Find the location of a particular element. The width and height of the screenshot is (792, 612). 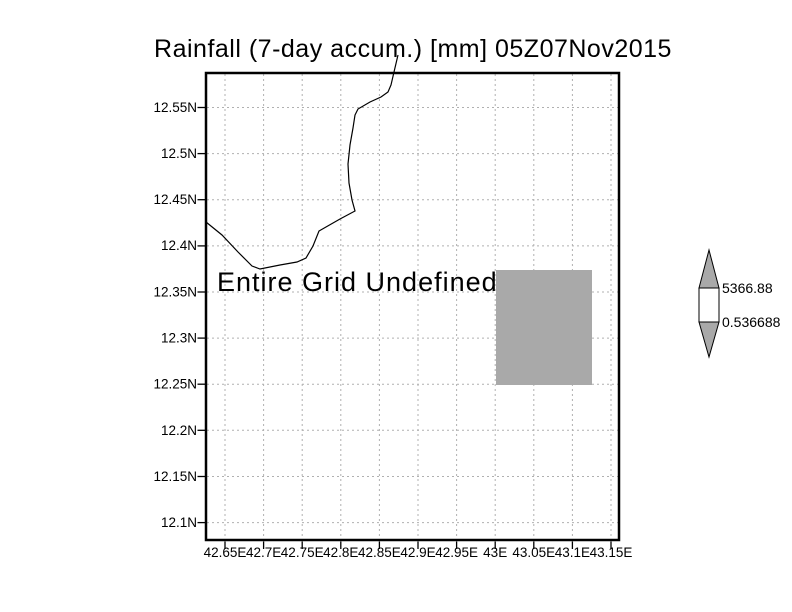

x-tick-label: 42.85E is located at coordinates (379, 552).